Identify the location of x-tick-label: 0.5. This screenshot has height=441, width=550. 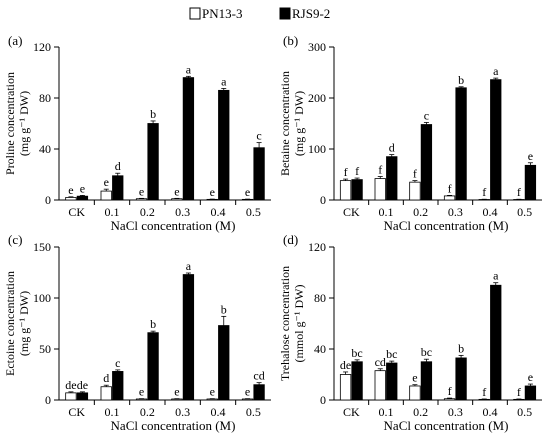
(253, 412).